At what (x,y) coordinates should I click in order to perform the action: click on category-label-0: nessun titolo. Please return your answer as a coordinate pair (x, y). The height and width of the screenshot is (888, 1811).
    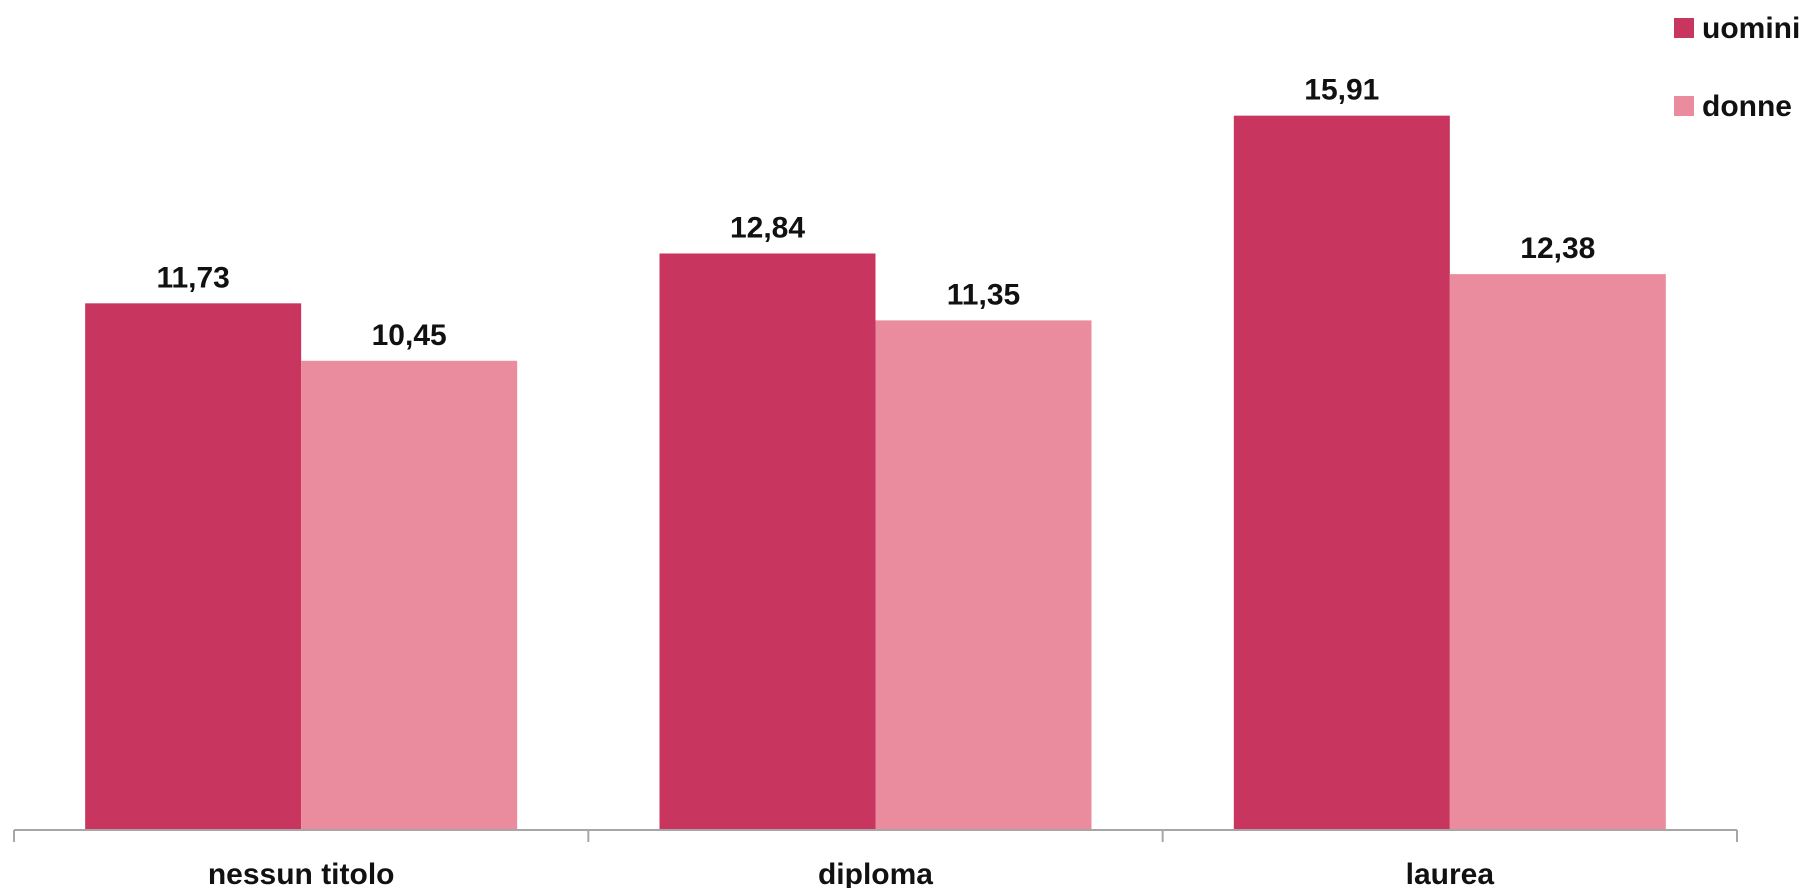
    Looking at the image, I should click on (301, 873).